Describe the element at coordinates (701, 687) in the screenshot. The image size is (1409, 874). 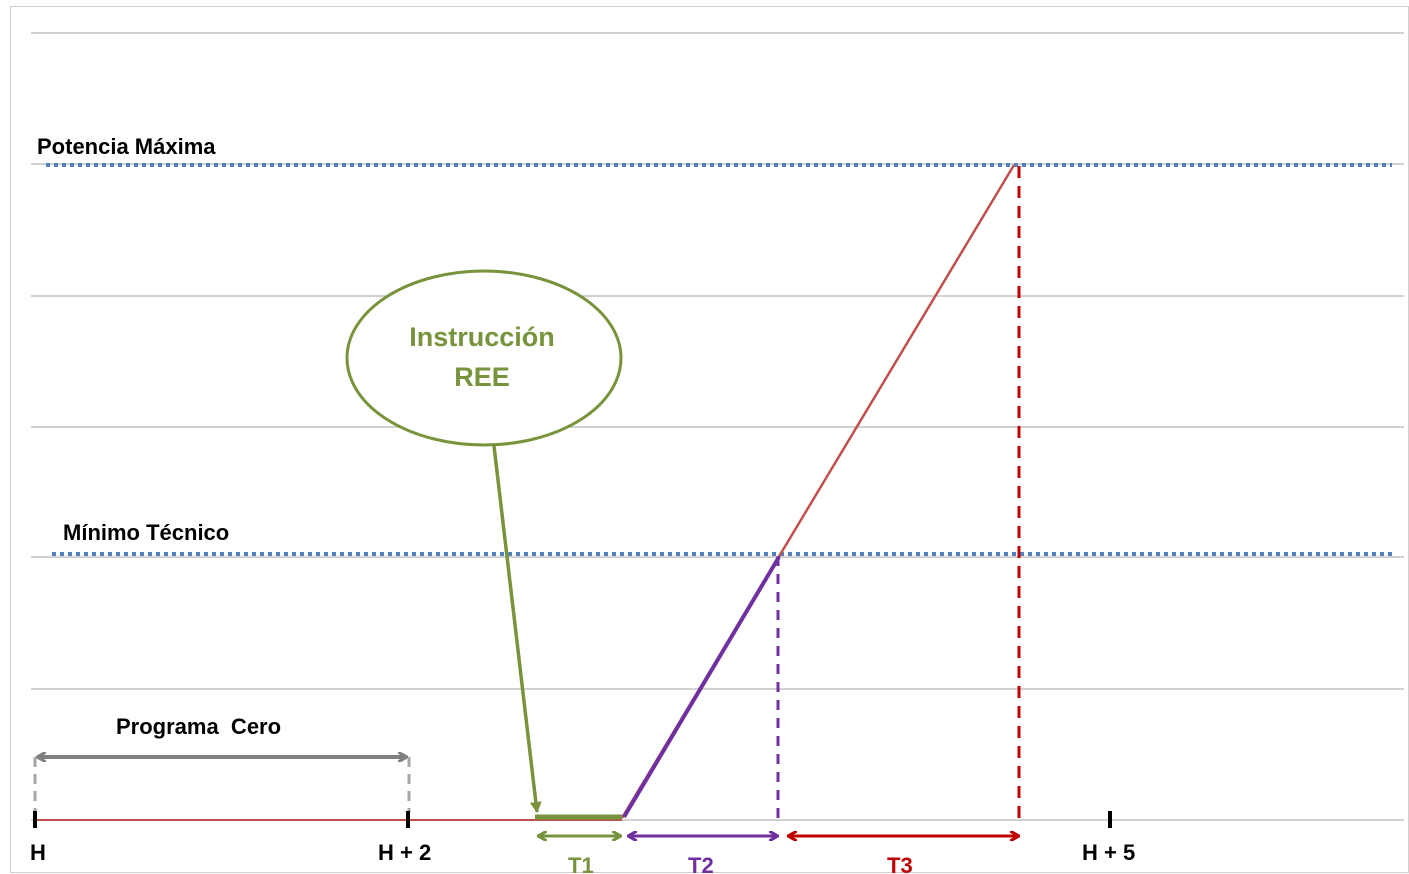
I see `startup-ramp-segment` at that location.